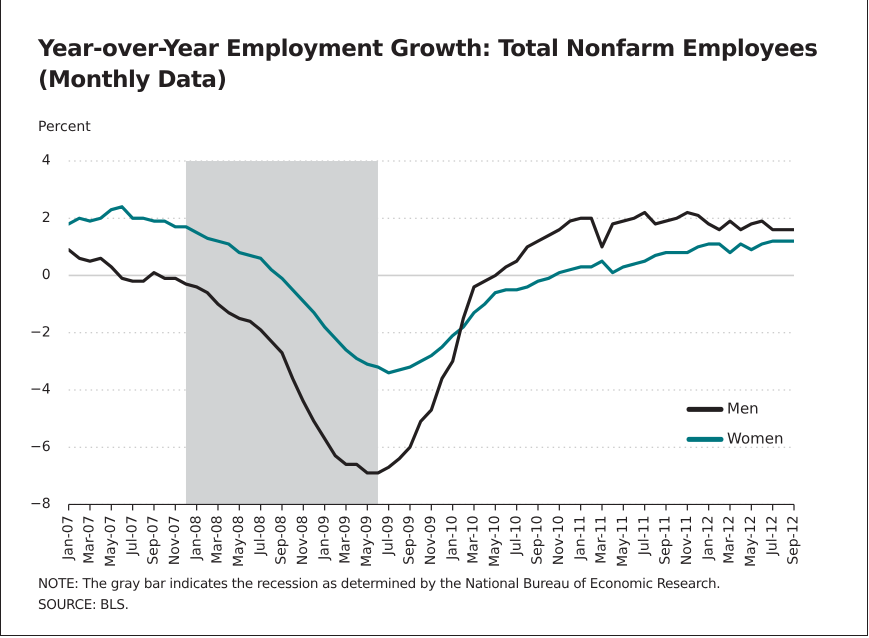 Image resolution: width=869 pixels, height=638 pixels. I want to click on x-tick-label: Nov-08, so click(302, 540).